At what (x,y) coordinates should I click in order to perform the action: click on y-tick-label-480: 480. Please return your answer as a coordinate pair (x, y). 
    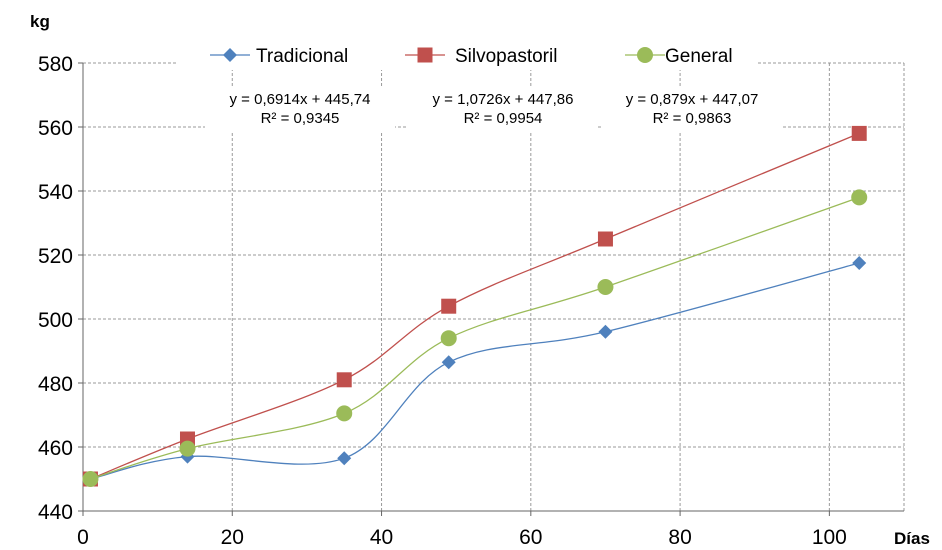
    Looking at the image, I should click on (55, 384).